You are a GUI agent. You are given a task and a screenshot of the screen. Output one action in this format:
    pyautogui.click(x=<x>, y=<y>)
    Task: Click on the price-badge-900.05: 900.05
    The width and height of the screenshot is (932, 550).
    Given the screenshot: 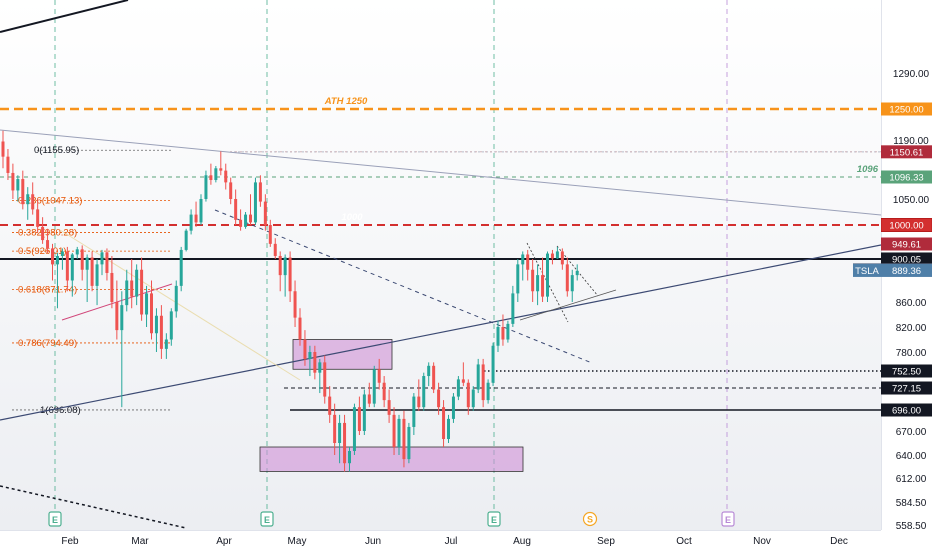 What is the action you would take?
    pyautogui.click(x=906, y=258)
    